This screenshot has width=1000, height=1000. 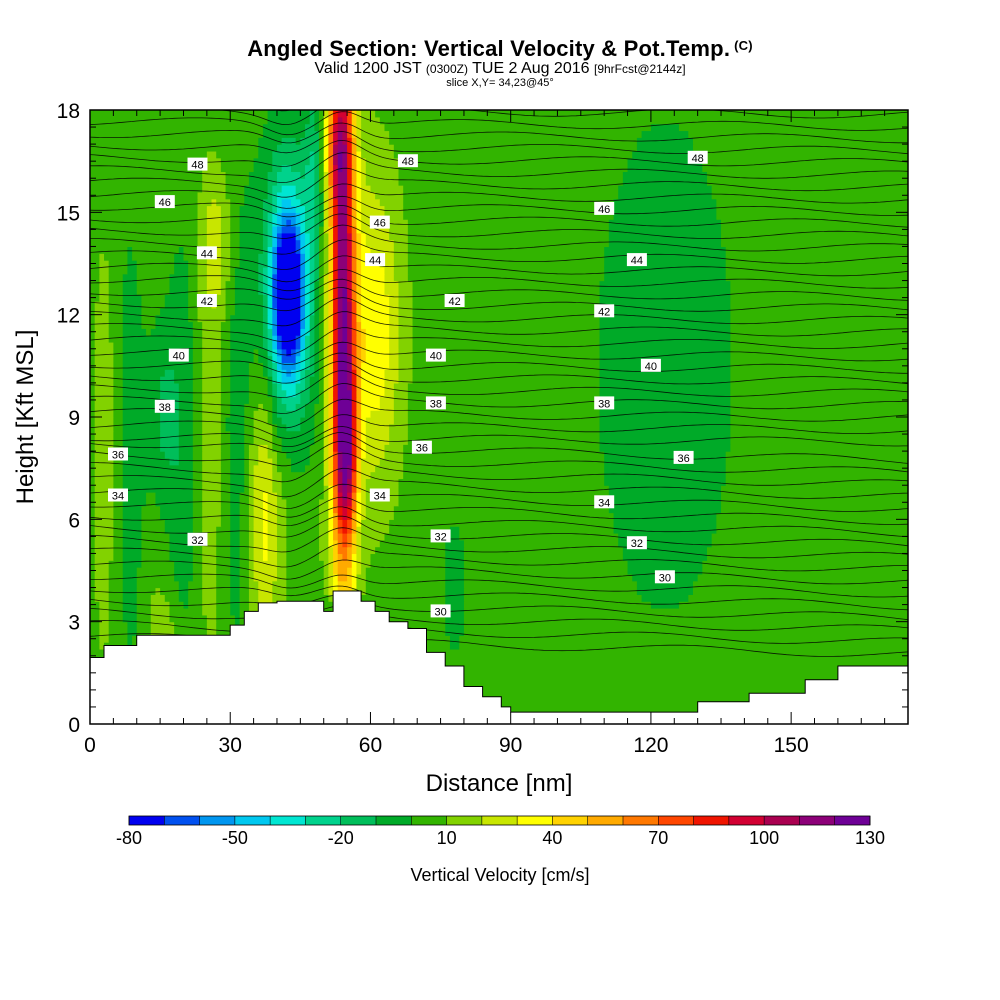 What do you see at coordinates (637, 544) in the screenshot?
I see `pot-temp-label-text: 32` at bounding box center [637, 544].